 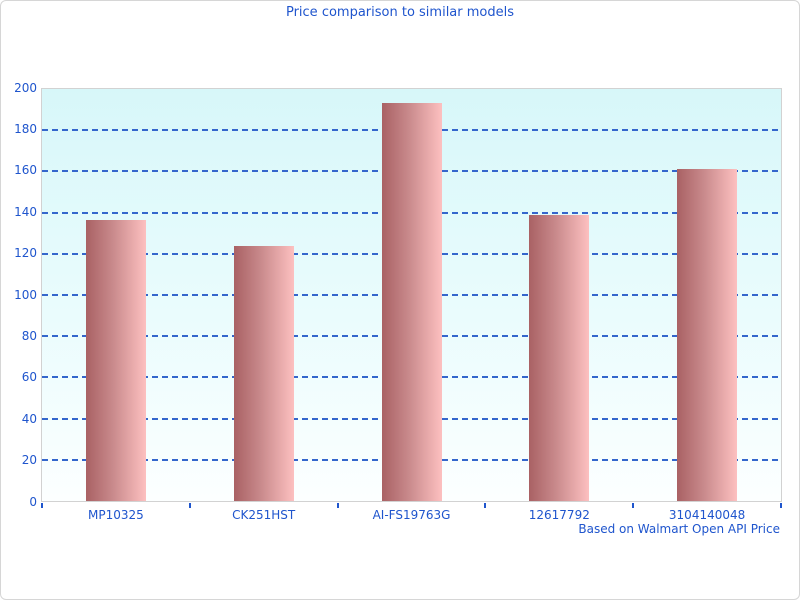 What do you see at coordinates (25, 211) in the screenshot?
I see `y-tick-label-140: 140` at bounding box center [25, 211].